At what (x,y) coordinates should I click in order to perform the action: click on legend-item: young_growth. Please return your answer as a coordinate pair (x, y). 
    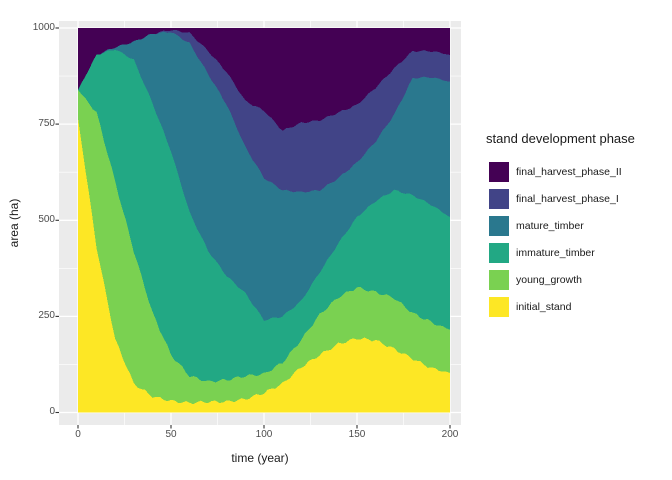
    Looking at the image, I should click on (555, 280).